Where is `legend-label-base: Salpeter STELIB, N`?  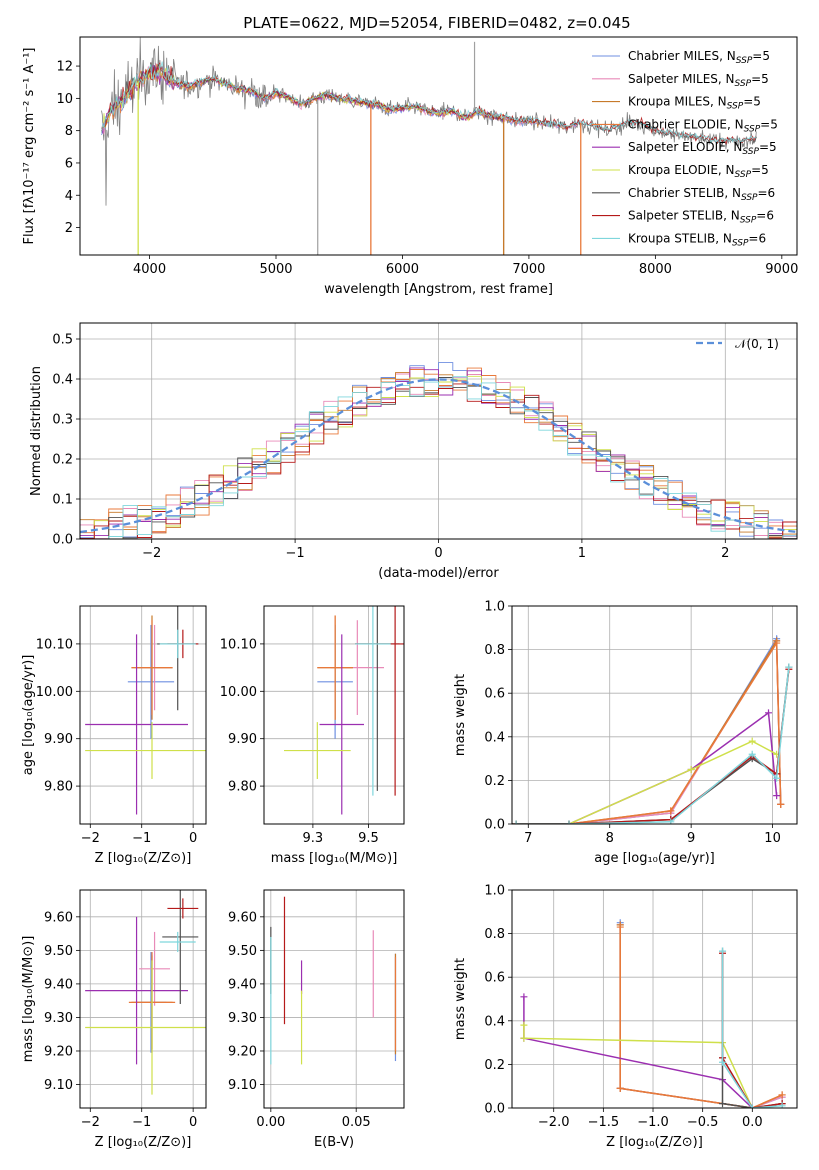
legend-label-base: Salpeter STELIB, N is located at coordinates (684, 216).